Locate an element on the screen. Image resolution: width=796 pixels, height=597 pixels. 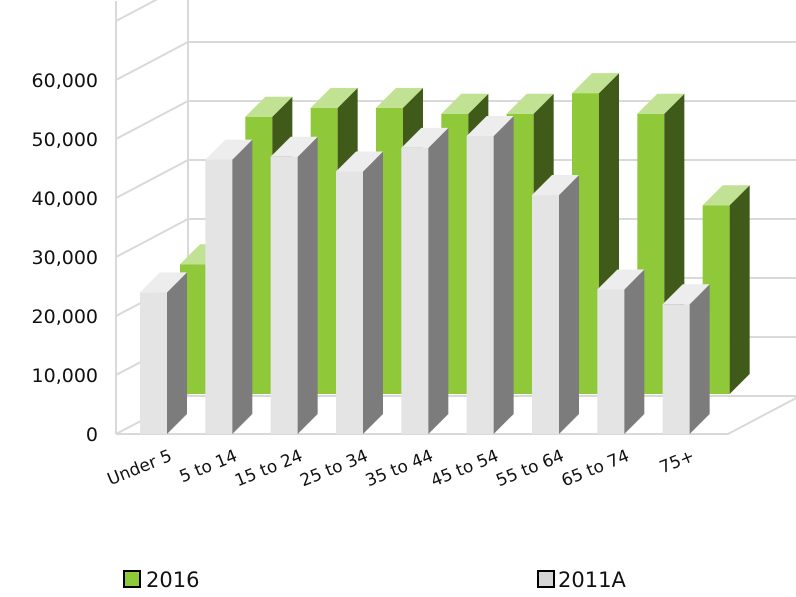
y-tick-label: 30,000 is located at coordinates (65, 258).